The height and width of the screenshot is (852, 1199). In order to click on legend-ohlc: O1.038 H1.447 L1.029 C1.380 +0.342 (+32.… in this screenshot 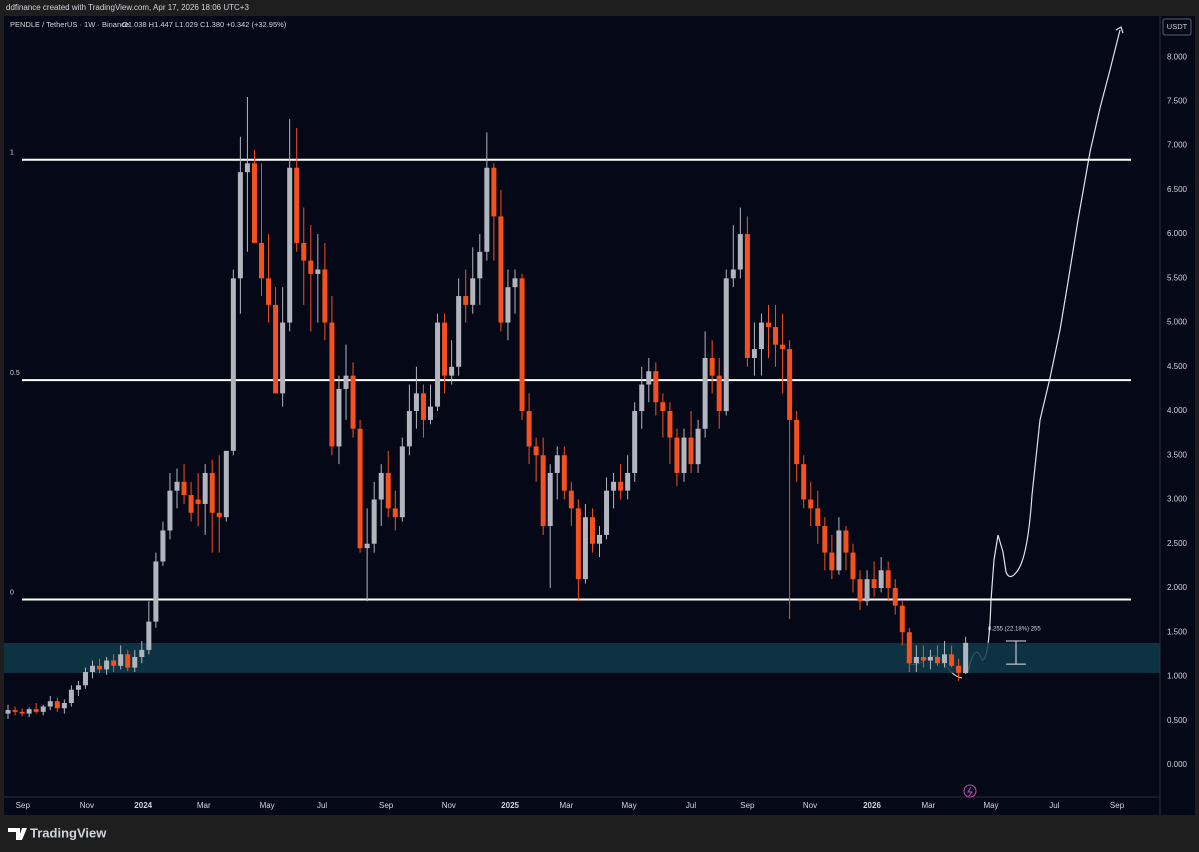, I will do `click(204, 24)`.